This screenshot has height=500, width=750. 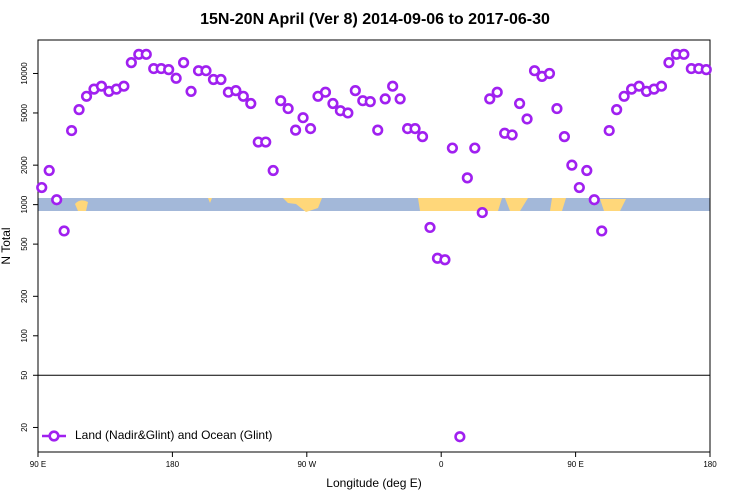 I want to click on y-tick-label: 200, so click(x=24, y=296).